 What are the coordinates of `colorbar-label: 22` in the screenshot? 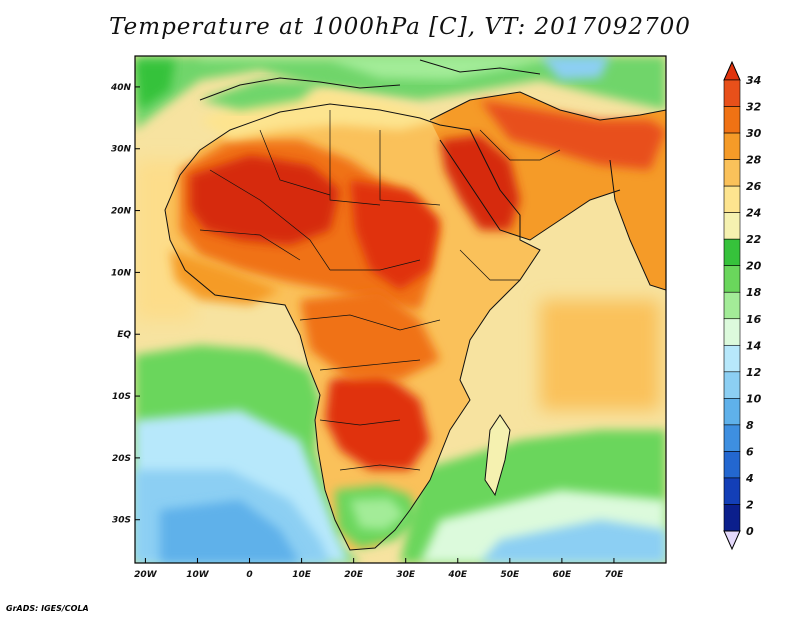 It's located at (754, 239).